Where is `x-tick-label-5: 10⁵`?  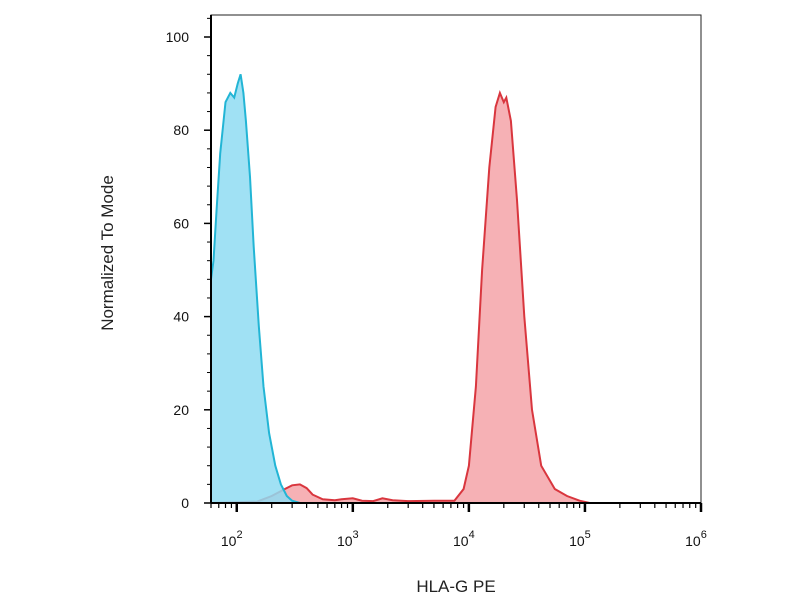
x-tick-label-5: 10⁵ is located at coordinates (580, 539).